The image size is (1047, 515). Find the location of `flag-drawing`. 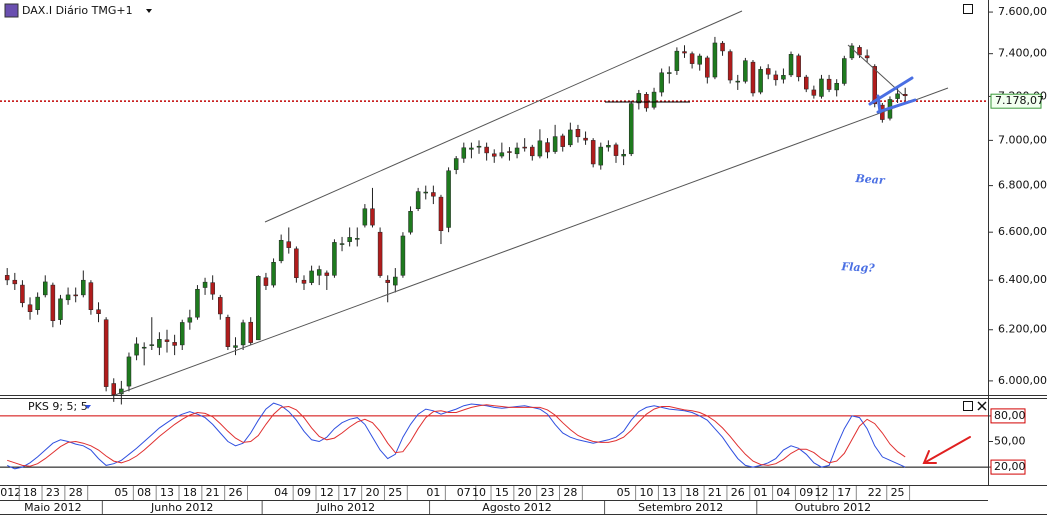

flag-drawing is located at coordinates (892, 95).